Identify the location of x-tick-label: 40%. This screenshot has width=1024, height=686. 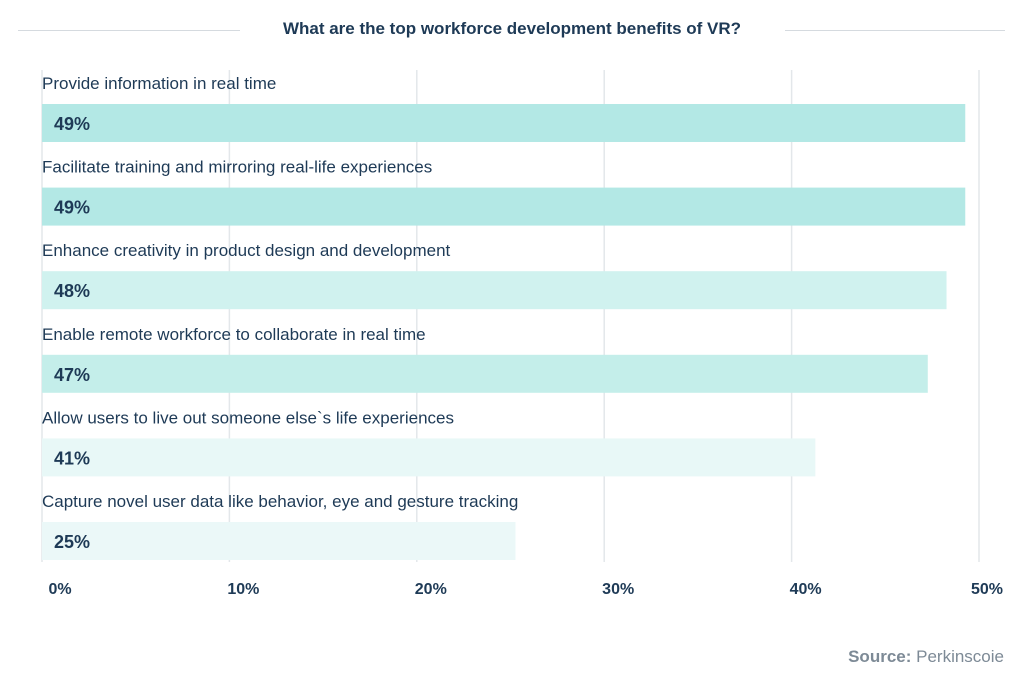
(806, 589).